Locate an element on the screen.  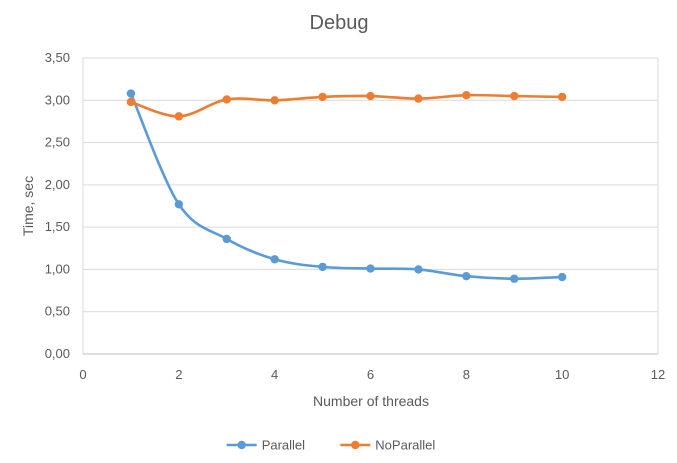
legend-label-parallel: Parallel is located at coordinates (283, 445).